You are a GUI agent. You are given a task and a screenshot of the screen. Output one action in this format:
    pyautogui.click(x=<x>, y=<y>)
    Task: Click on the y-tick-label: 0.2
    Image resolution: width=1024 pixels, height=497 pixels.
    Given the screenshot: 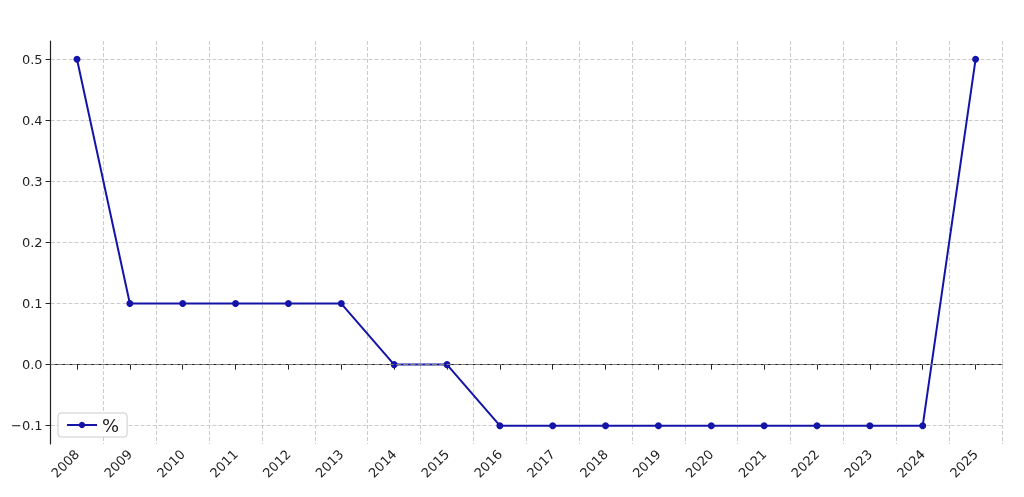 What is the action you would take?
    pyautogui.click(x=32, y=242)
    